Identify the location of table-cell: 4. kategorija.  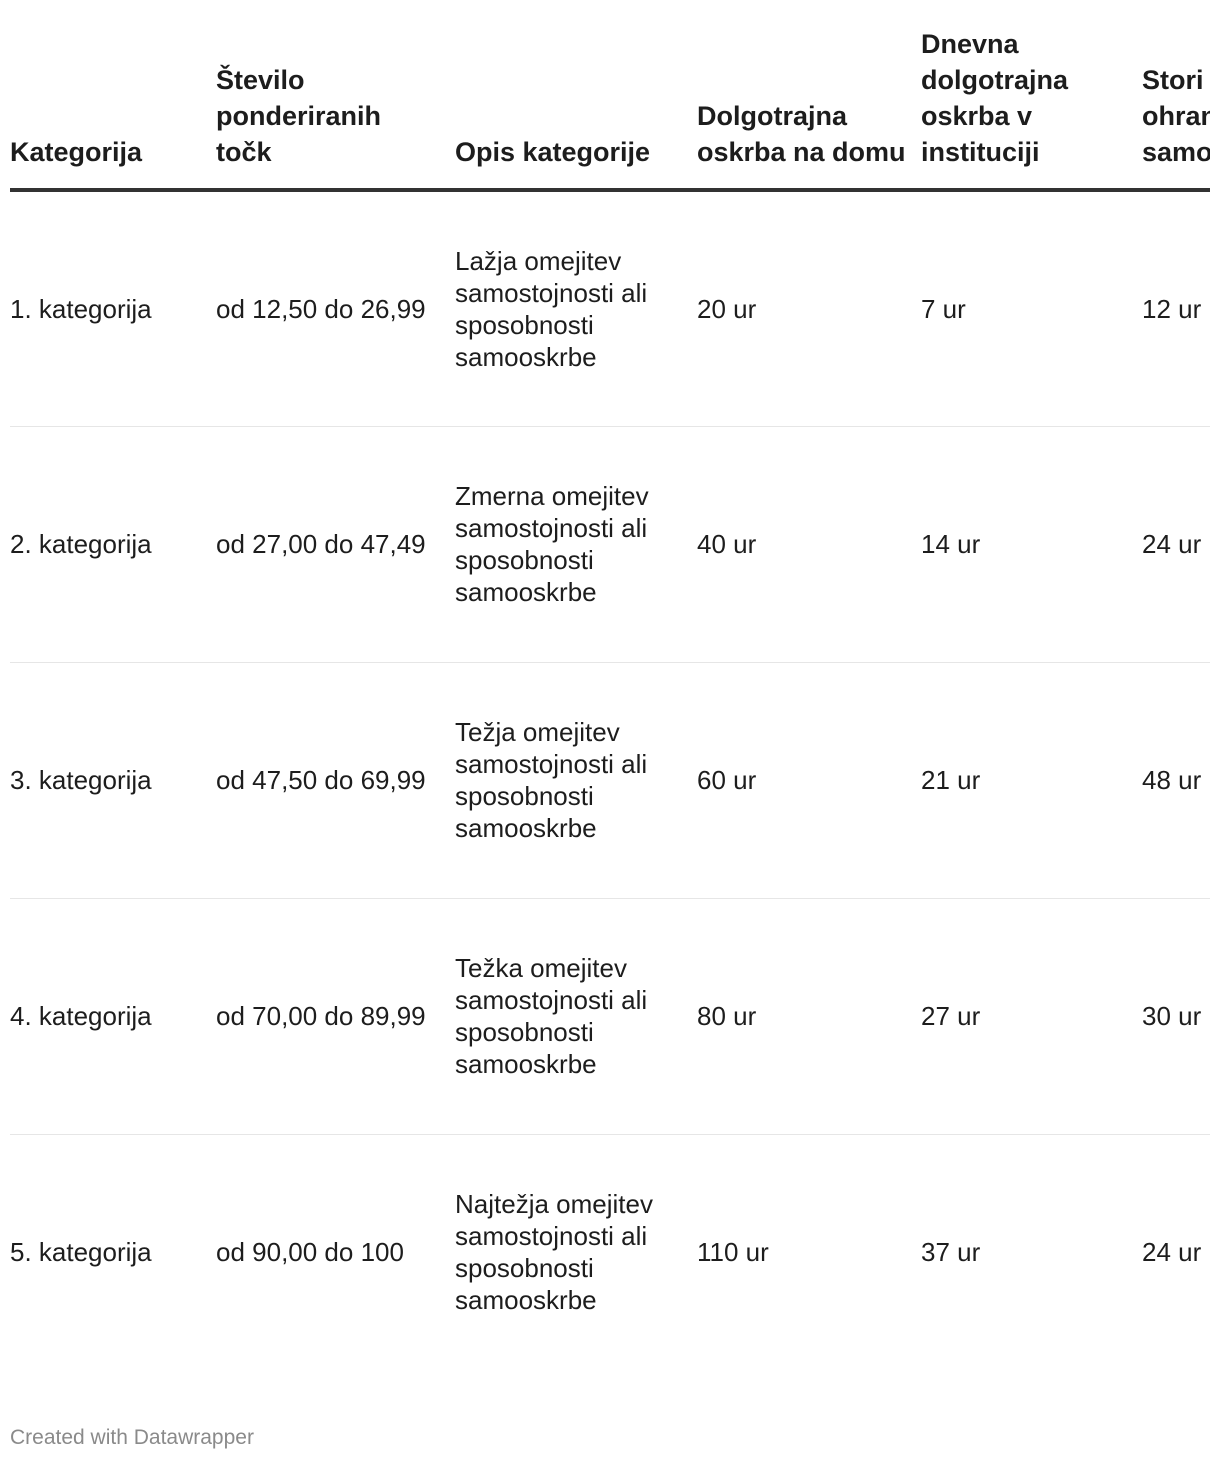
(113, 1016).